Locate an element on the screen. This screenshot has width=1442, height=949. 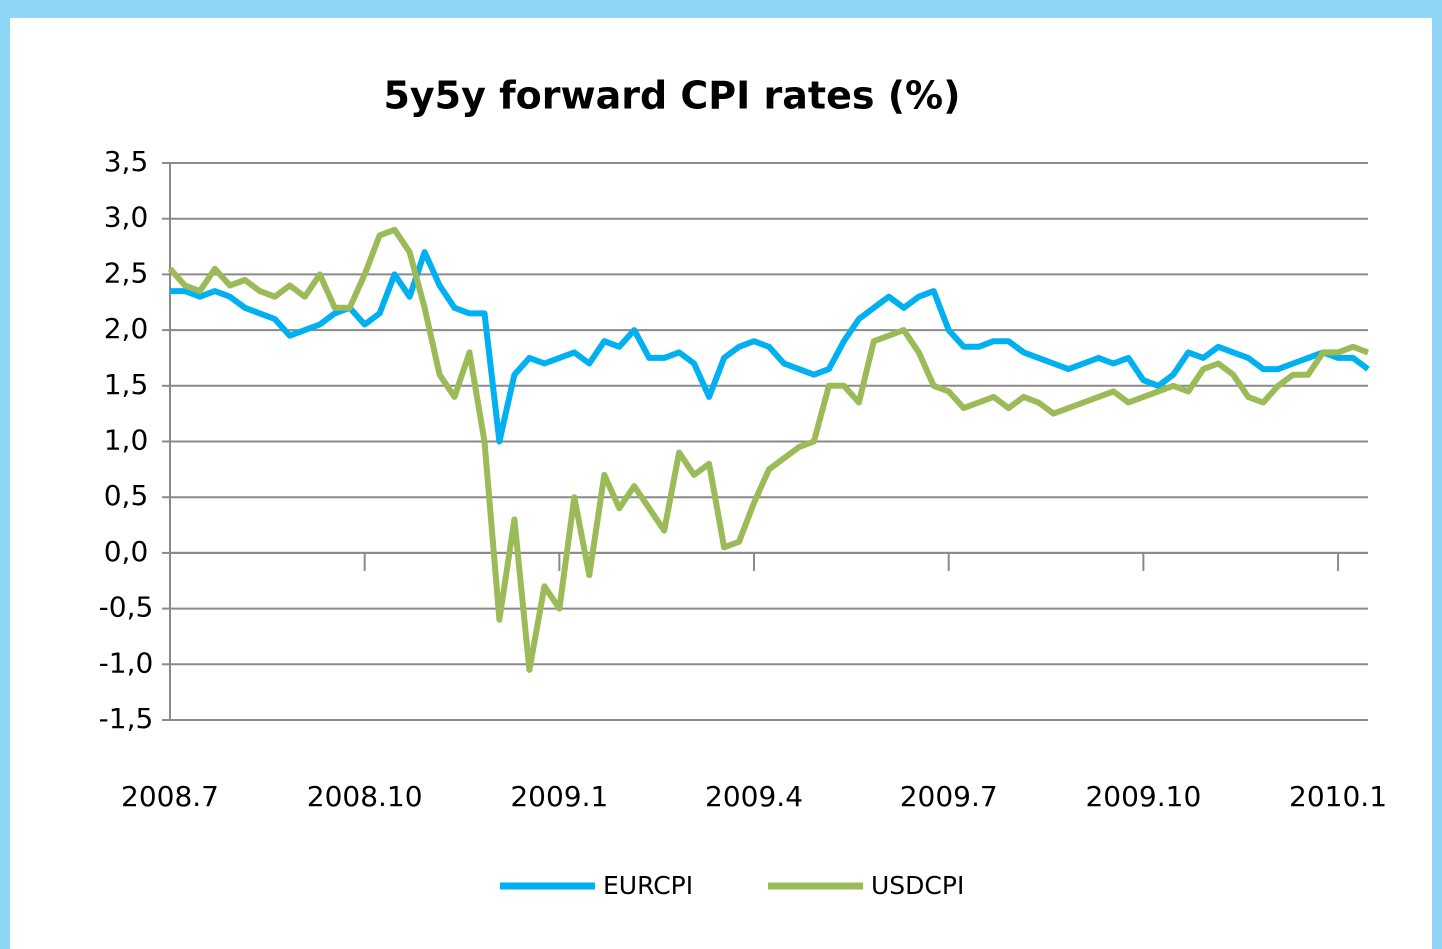
y-tick-label: -1,5 is located at coordinates (126, 718).